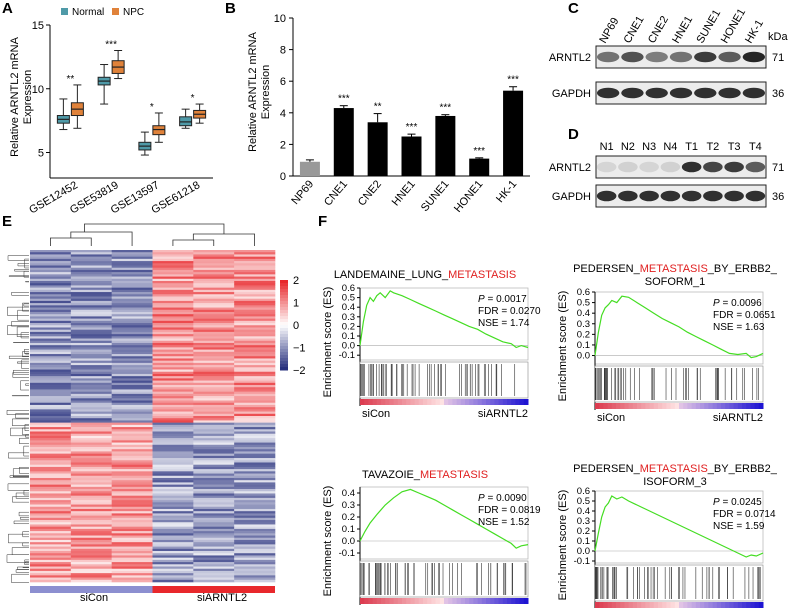 The height and width of the screenshot is (608, 790). I want to click on gsea-ytick-label: 0.4, so click(583, 511).